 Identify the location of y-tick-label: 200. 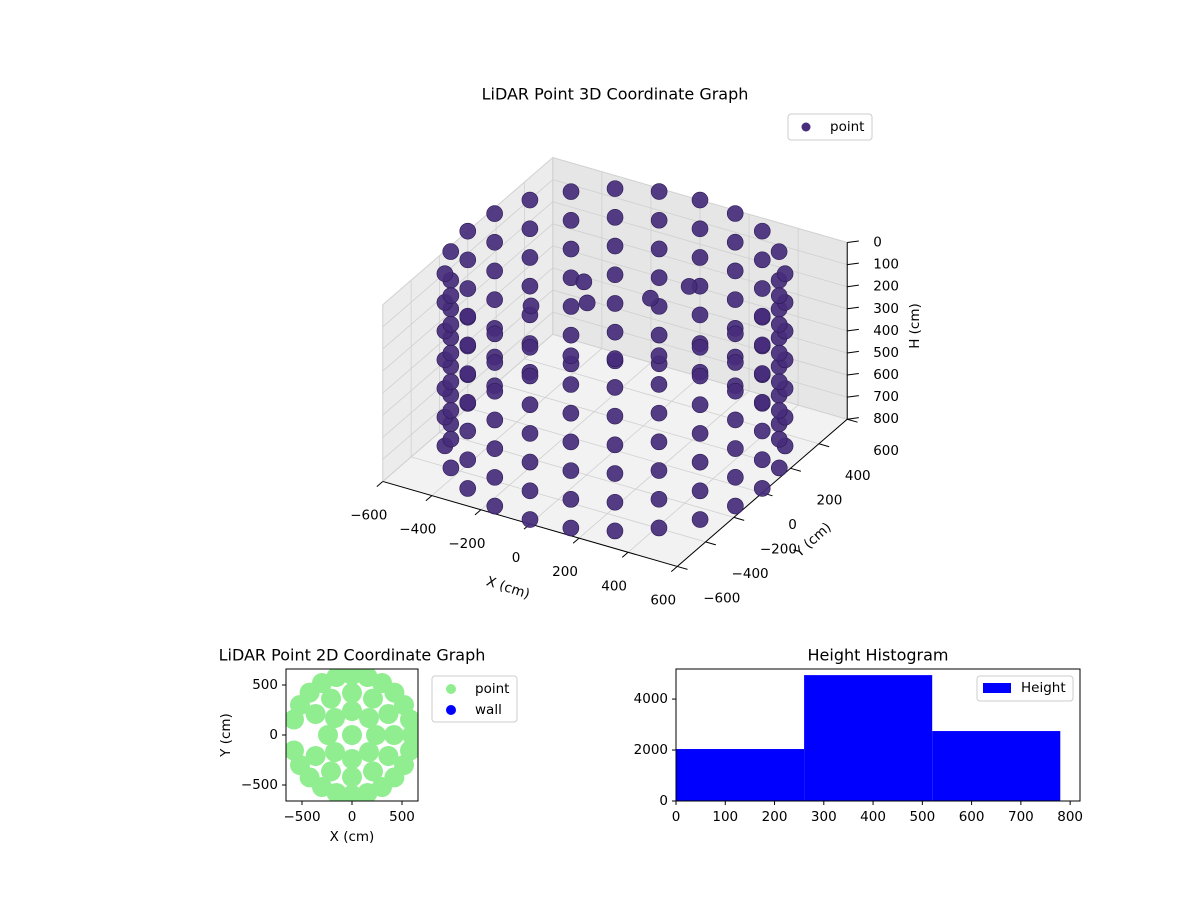
(830, 500).